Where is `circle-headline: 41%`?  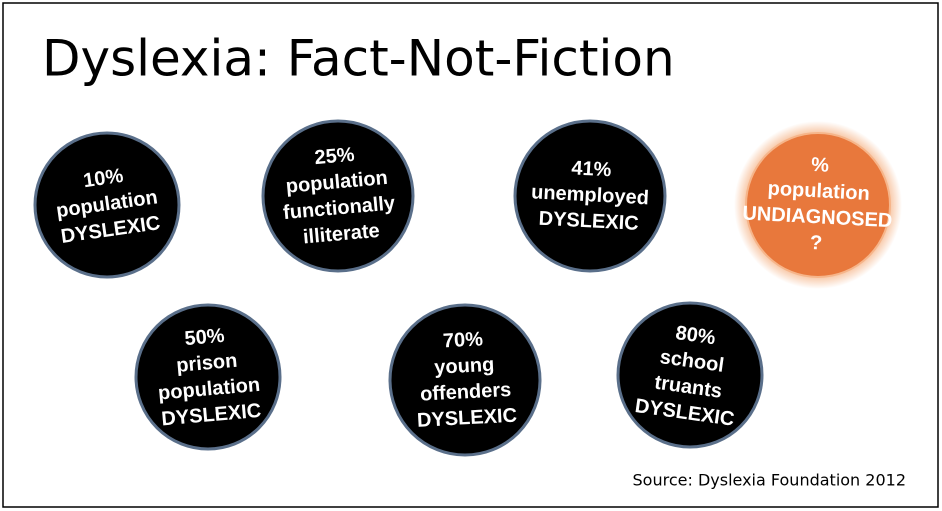 circle-headline: 41% is located at coordinates (591, 169).